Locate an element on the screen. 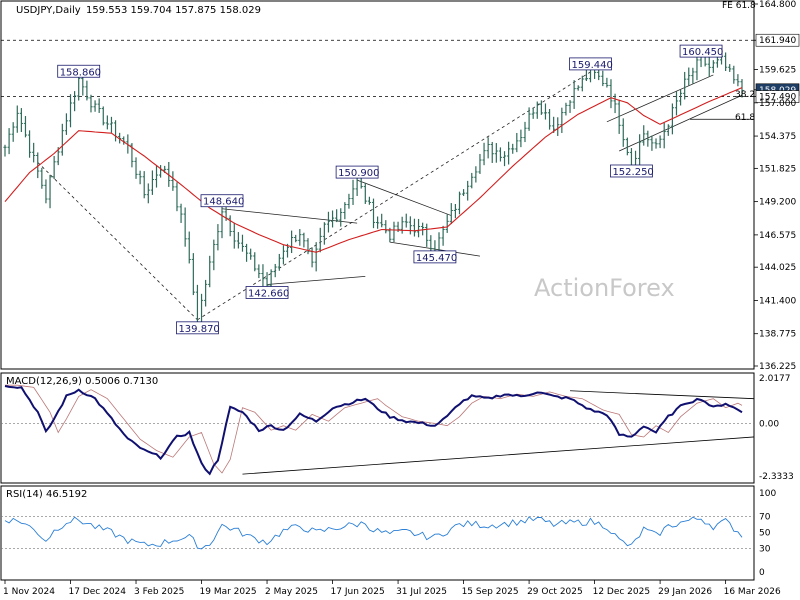 Image resolution: width=800 pixels, height=600 pixels. price-tick-label: 154.375 is located at coordinates (777, 137).